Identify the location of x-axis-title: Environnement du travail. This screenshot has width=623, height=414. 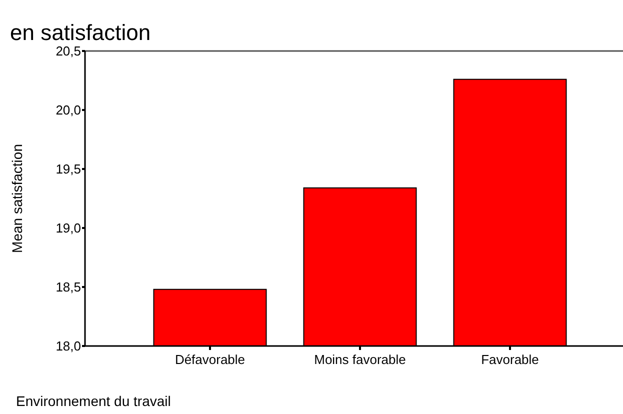
(93, 401).